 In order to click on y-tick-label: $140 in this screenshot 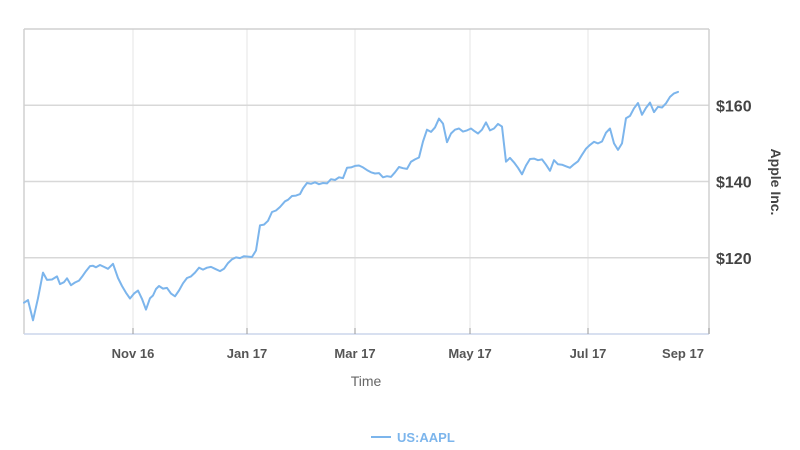, I will do `click(734, 183)`.